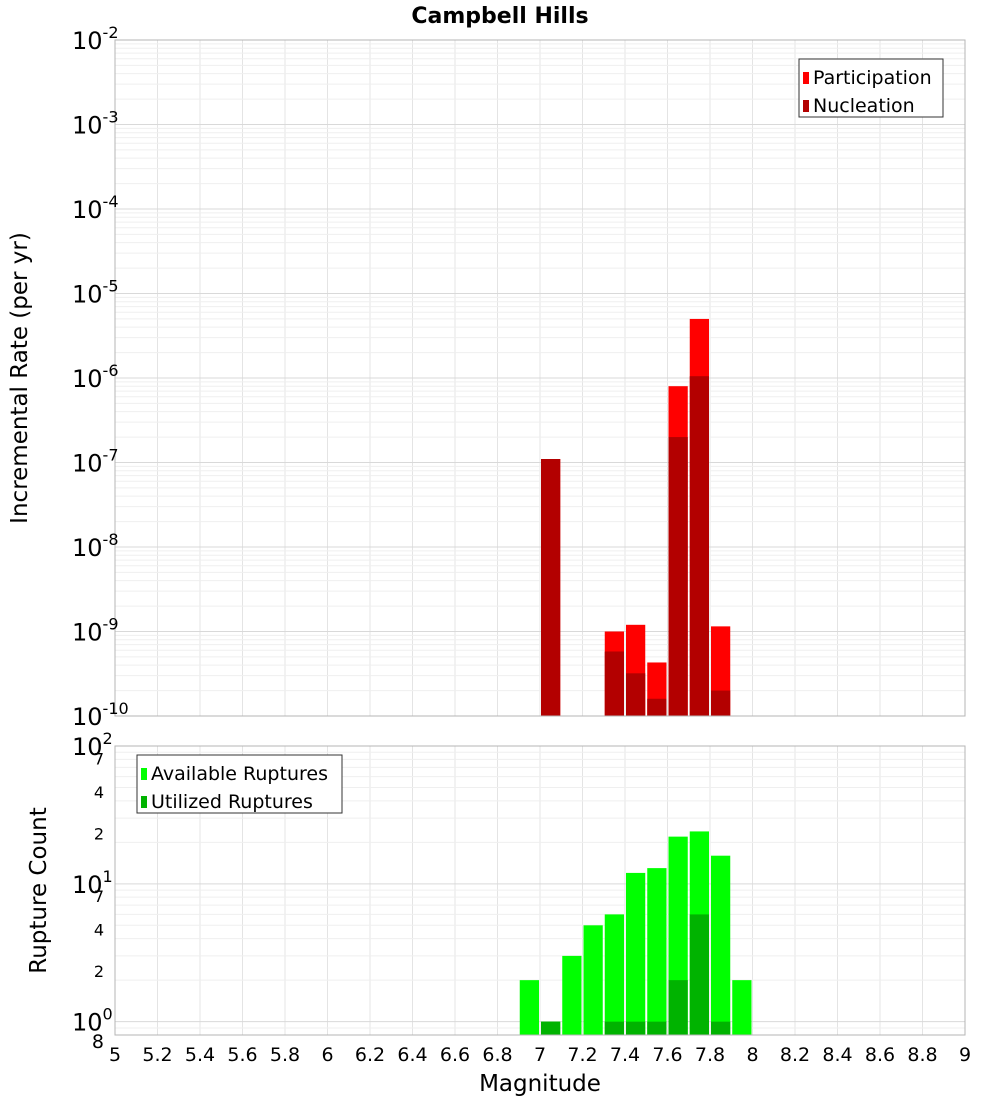 The height and width of the screenshot is (1100, 1000). I want to click on x-tick-label: 5.6, so click(242, 1055).